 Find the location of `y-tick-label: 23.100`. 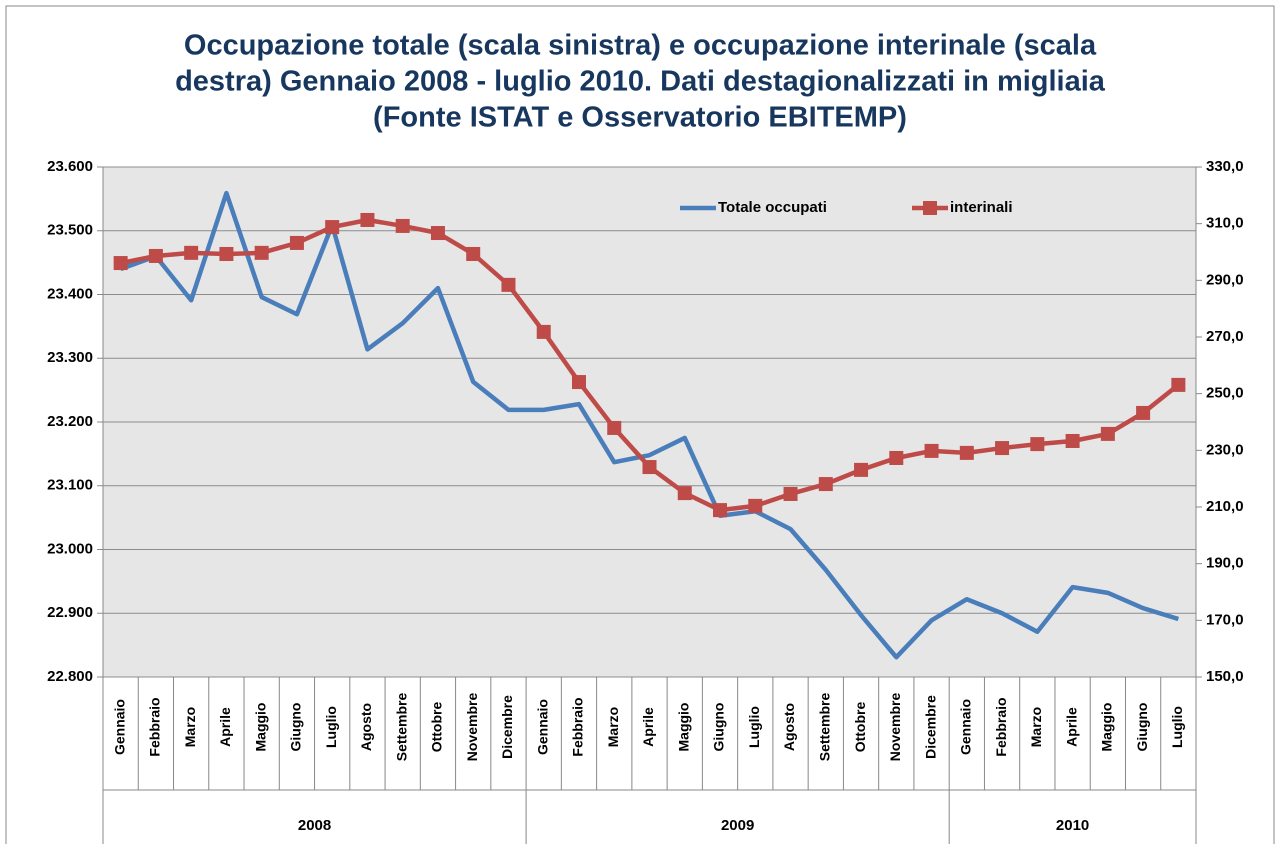

y-tick-label: 23.100 is located at coordinates (70, 485).